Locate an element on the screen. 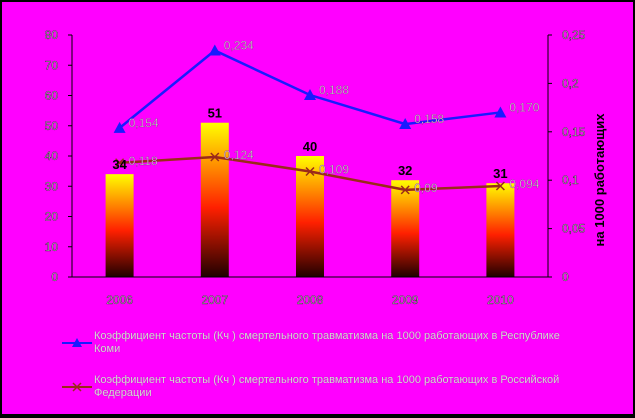  left-tick-label-3: 30 is located at coordinates (52, 186).